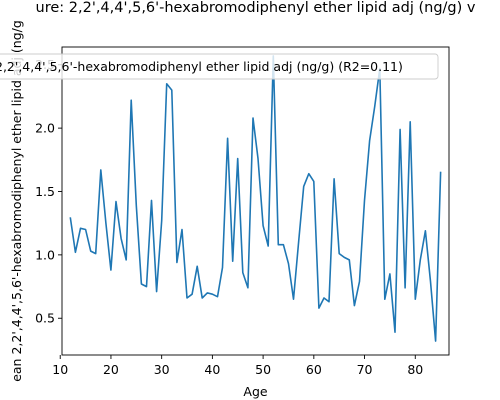 The height and width of the screenshot is (400, 500). Describe the element at coordinates (111, 369) in the screenshot. I see `x-tick-label: 20` at that location.